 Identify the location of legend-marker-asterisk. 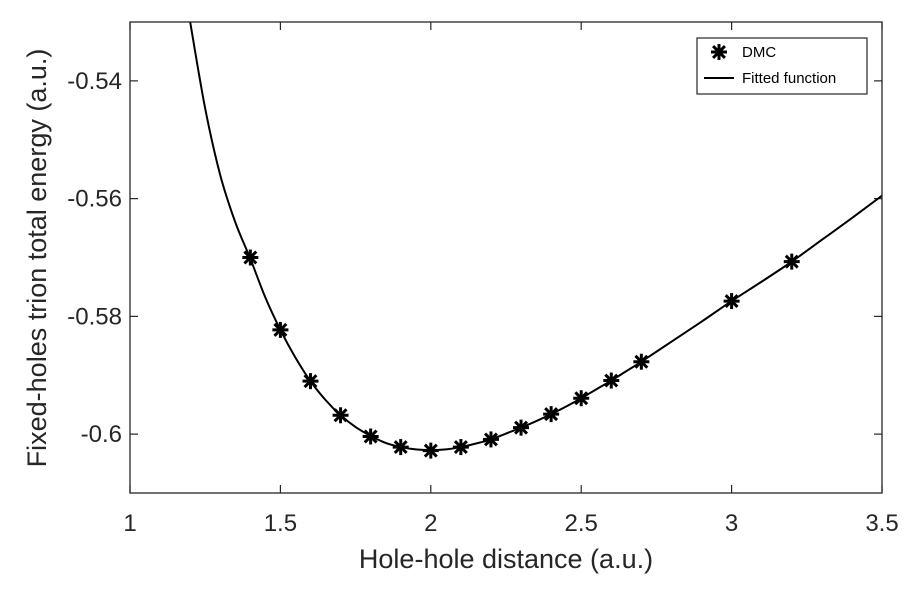
(719, 52).